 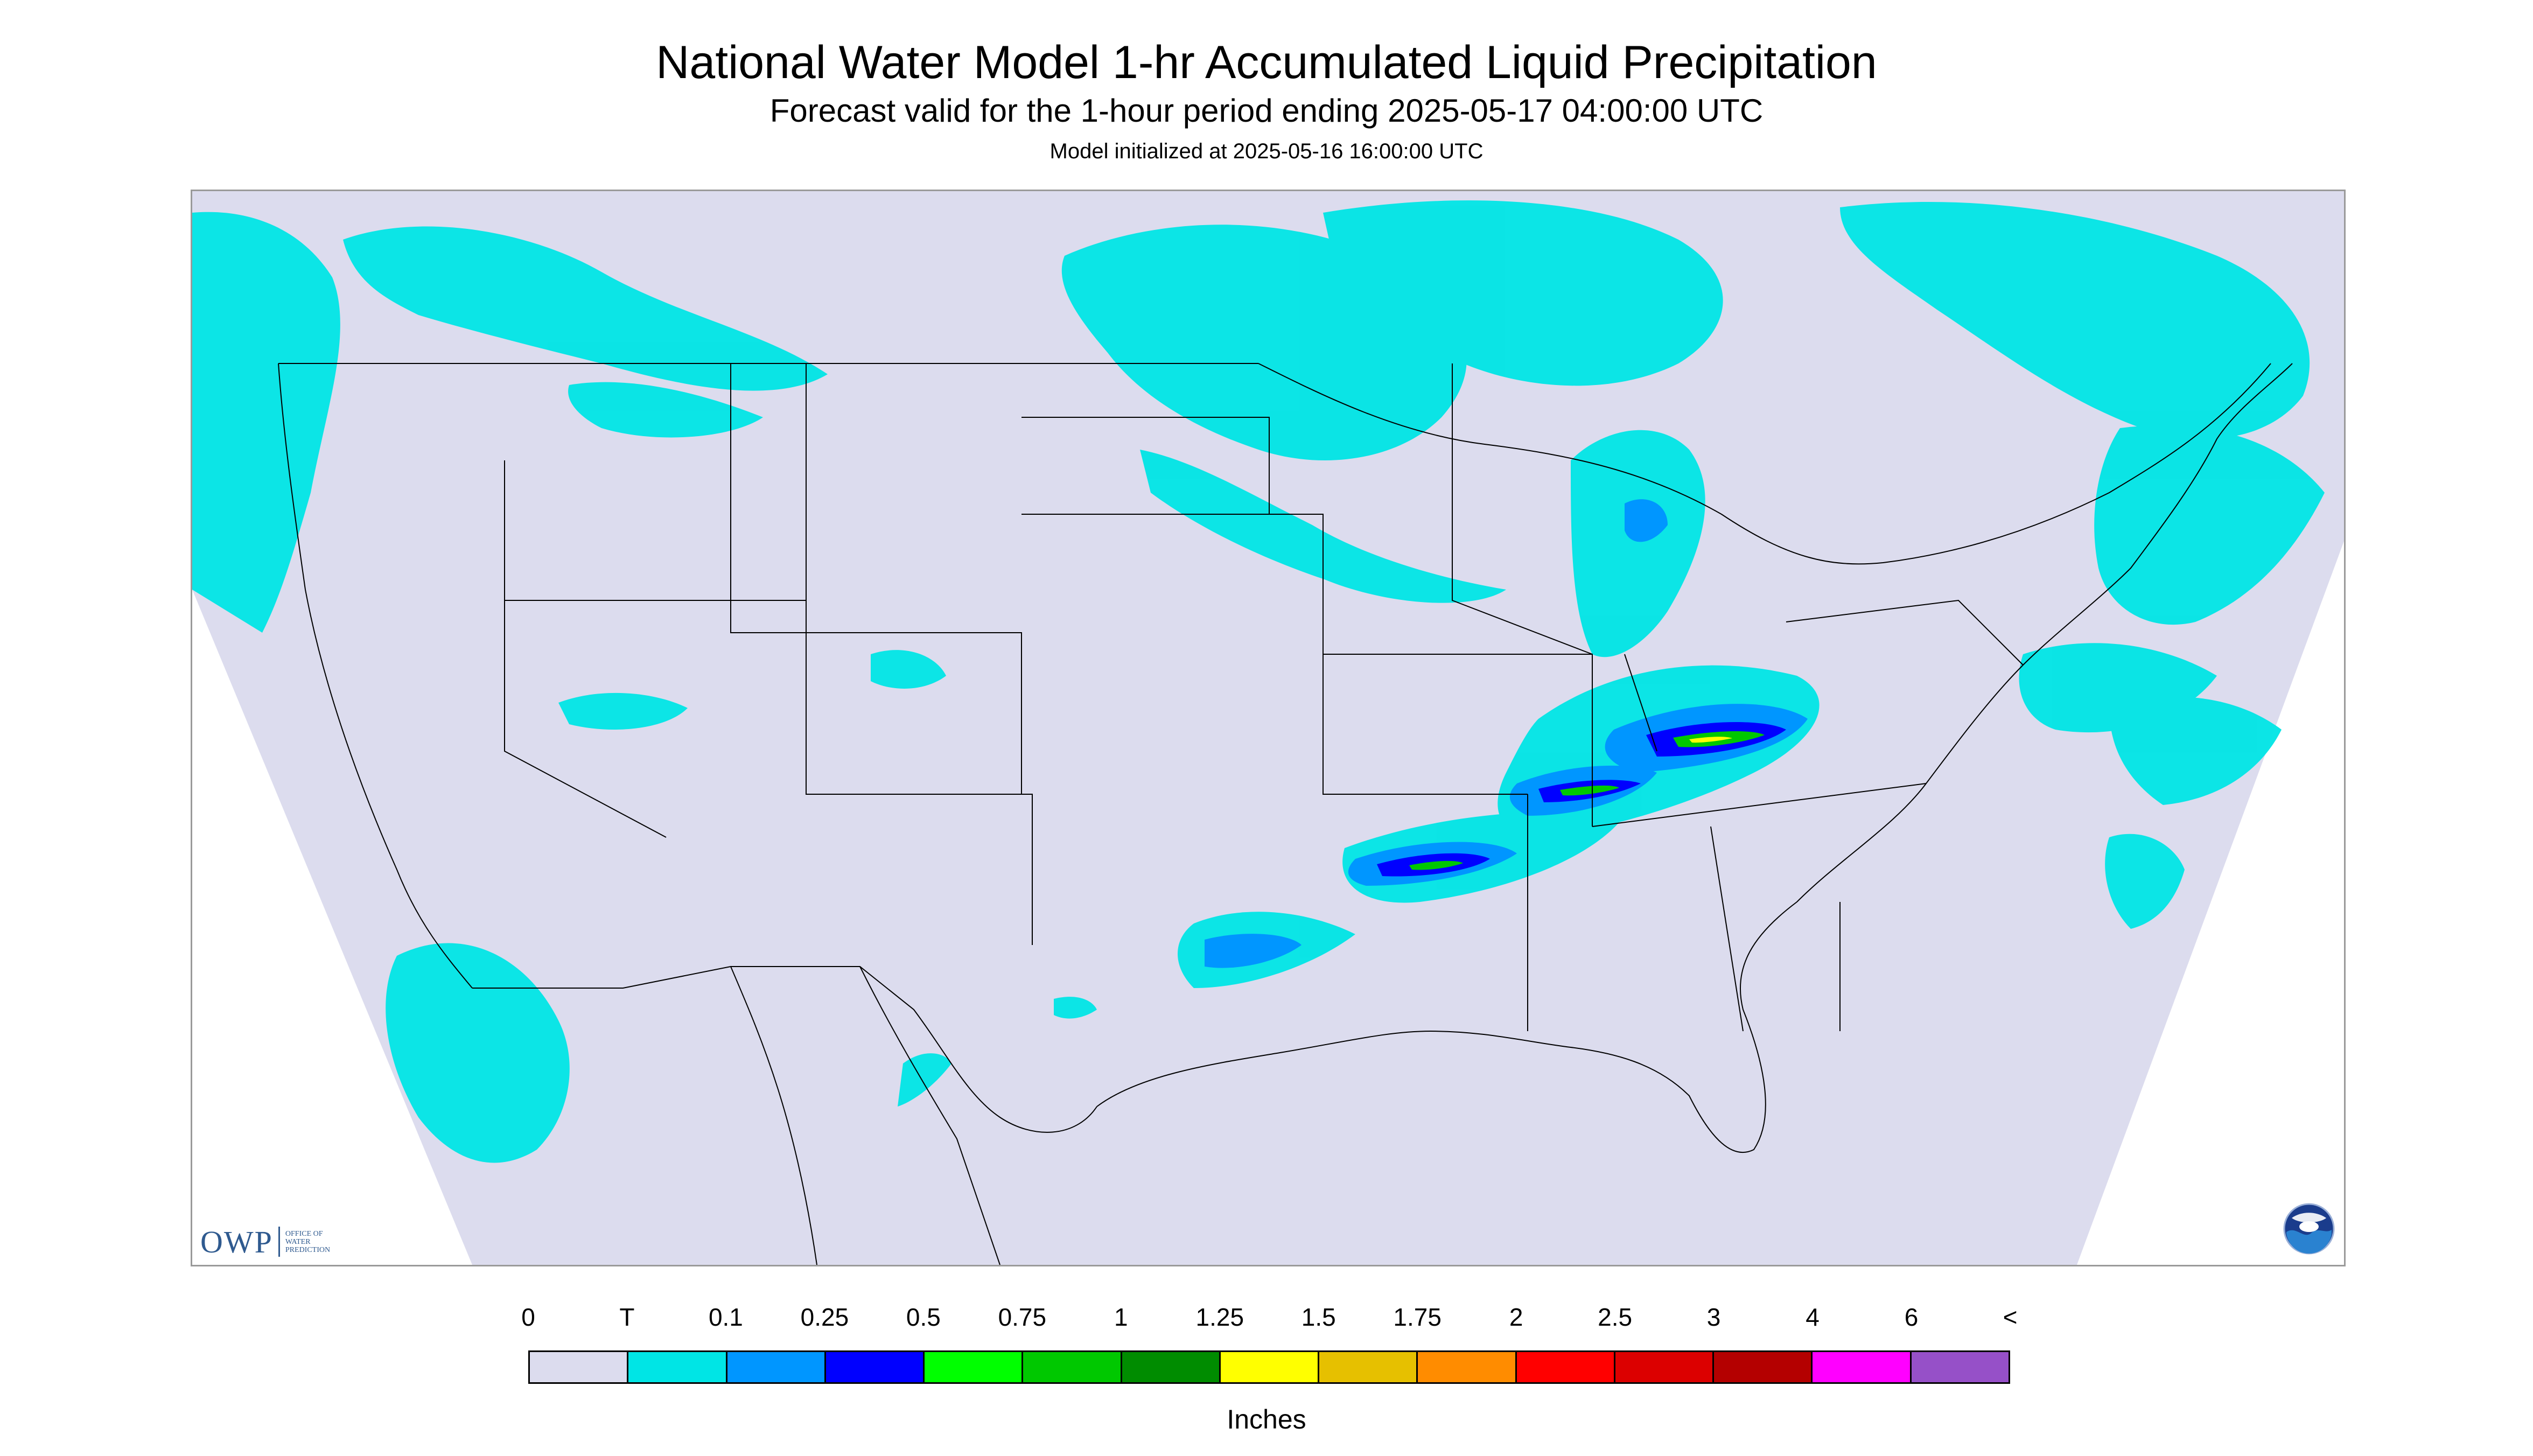 I want to click on legend-tick-label: 1.25, so click(x=1219, y=1317).